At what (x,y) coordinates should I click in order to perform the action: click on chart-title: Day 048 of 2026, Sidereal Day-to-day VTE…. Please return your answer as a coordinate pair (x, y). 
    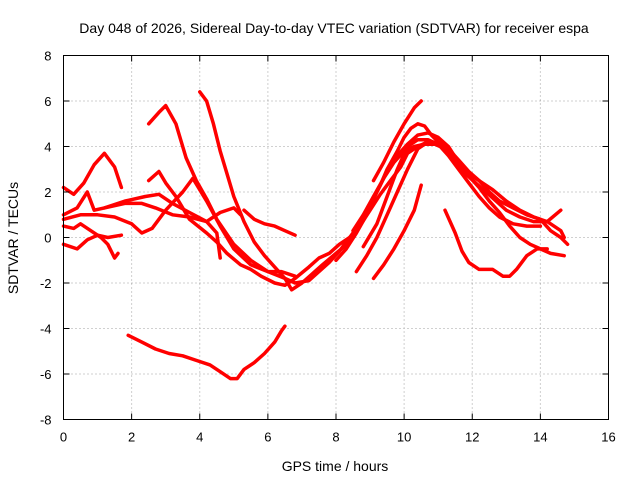
    Looking at the image, I should click on (334, 28).